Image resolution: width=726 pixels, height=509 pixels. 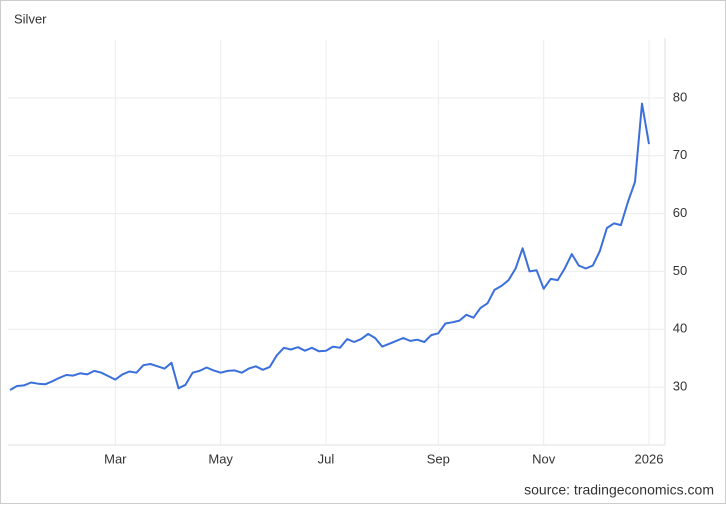 I want to click on y-tick-label: 50, so click(x=680, y=270).